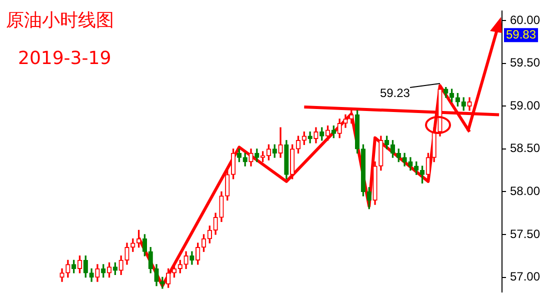  What do you see at coordinates (65, 58) in the screenshot?
I see `text: 2019-3-19` at bounding box center [65, 58].